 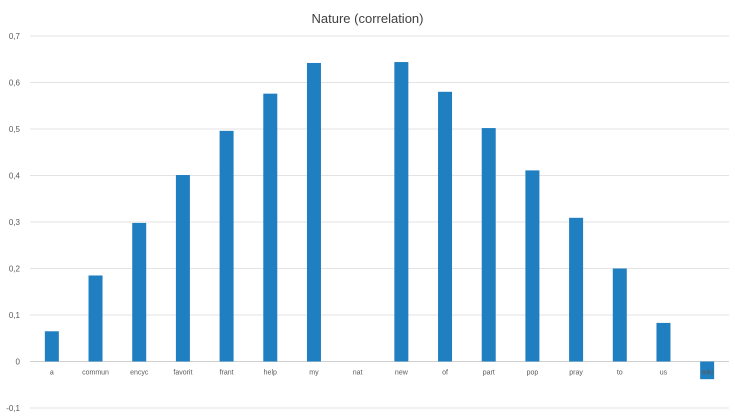 What do you see at coordinates (15, 83) in the screenshot?
I see `y-tick-label: 0,6` at bounding box center [15, 83].